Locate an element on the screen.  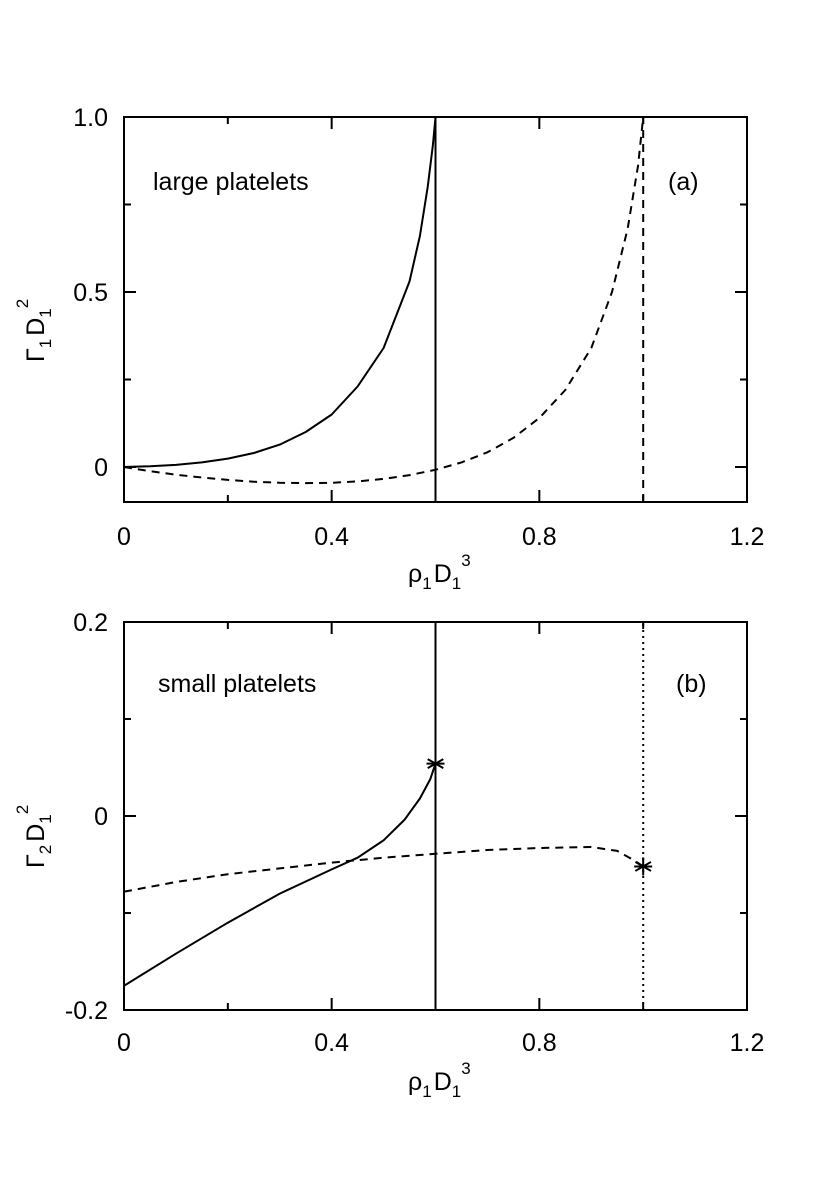
panel-a-ylabel: Γ1D12 is located at coordinates (34, 330).